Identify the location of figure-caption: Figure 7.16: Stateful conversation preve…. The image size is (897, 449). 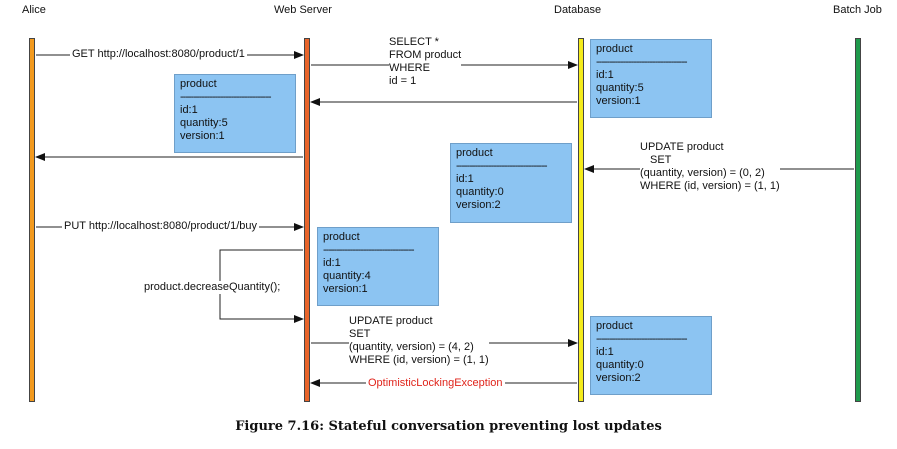
(448, 426).